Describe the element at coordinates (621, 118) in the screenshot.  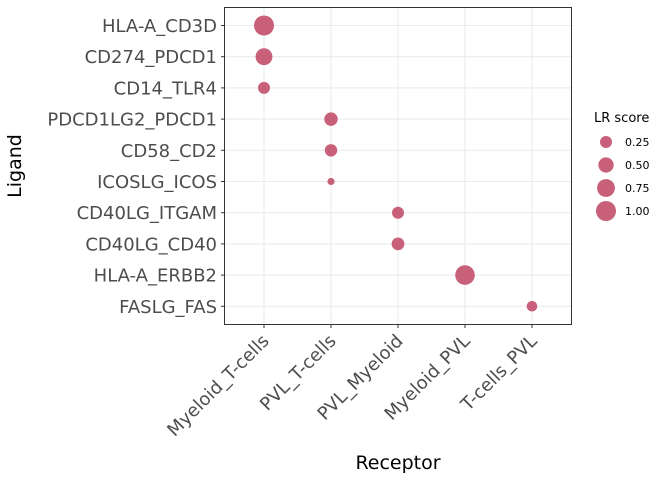
I see `legend-title: LR score` at that location.